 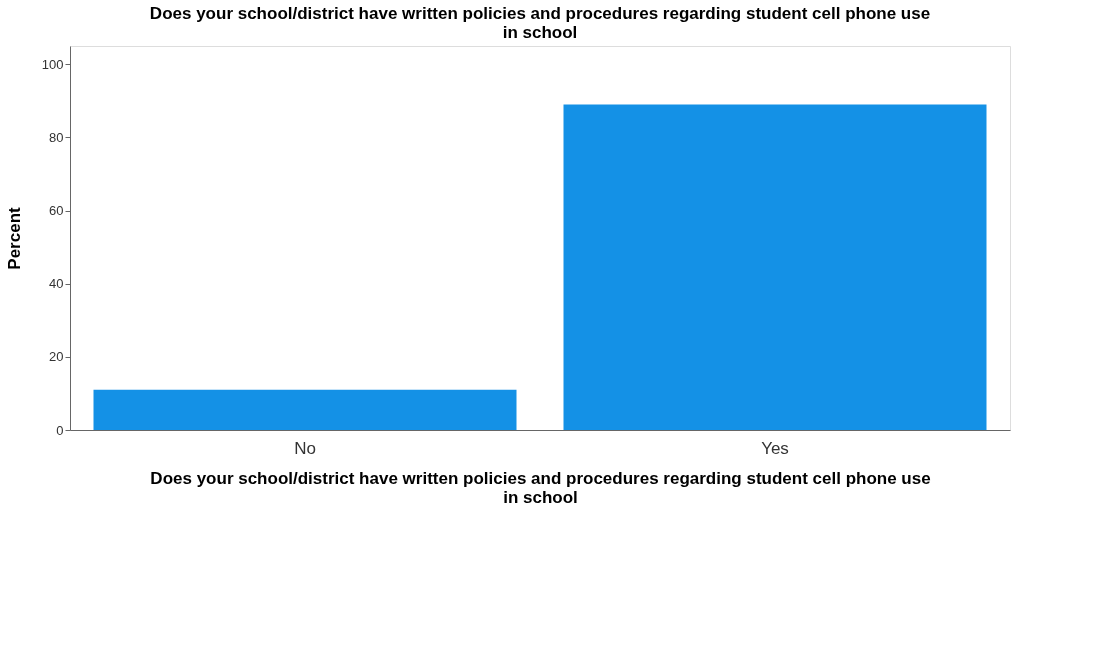 What do you see at coordinates (540, 487) in the screenshot?
I see `x-axis-title: Does your school/district have written policies and procedures regarding student cell phone use in school` at bounding box center [540, 487].